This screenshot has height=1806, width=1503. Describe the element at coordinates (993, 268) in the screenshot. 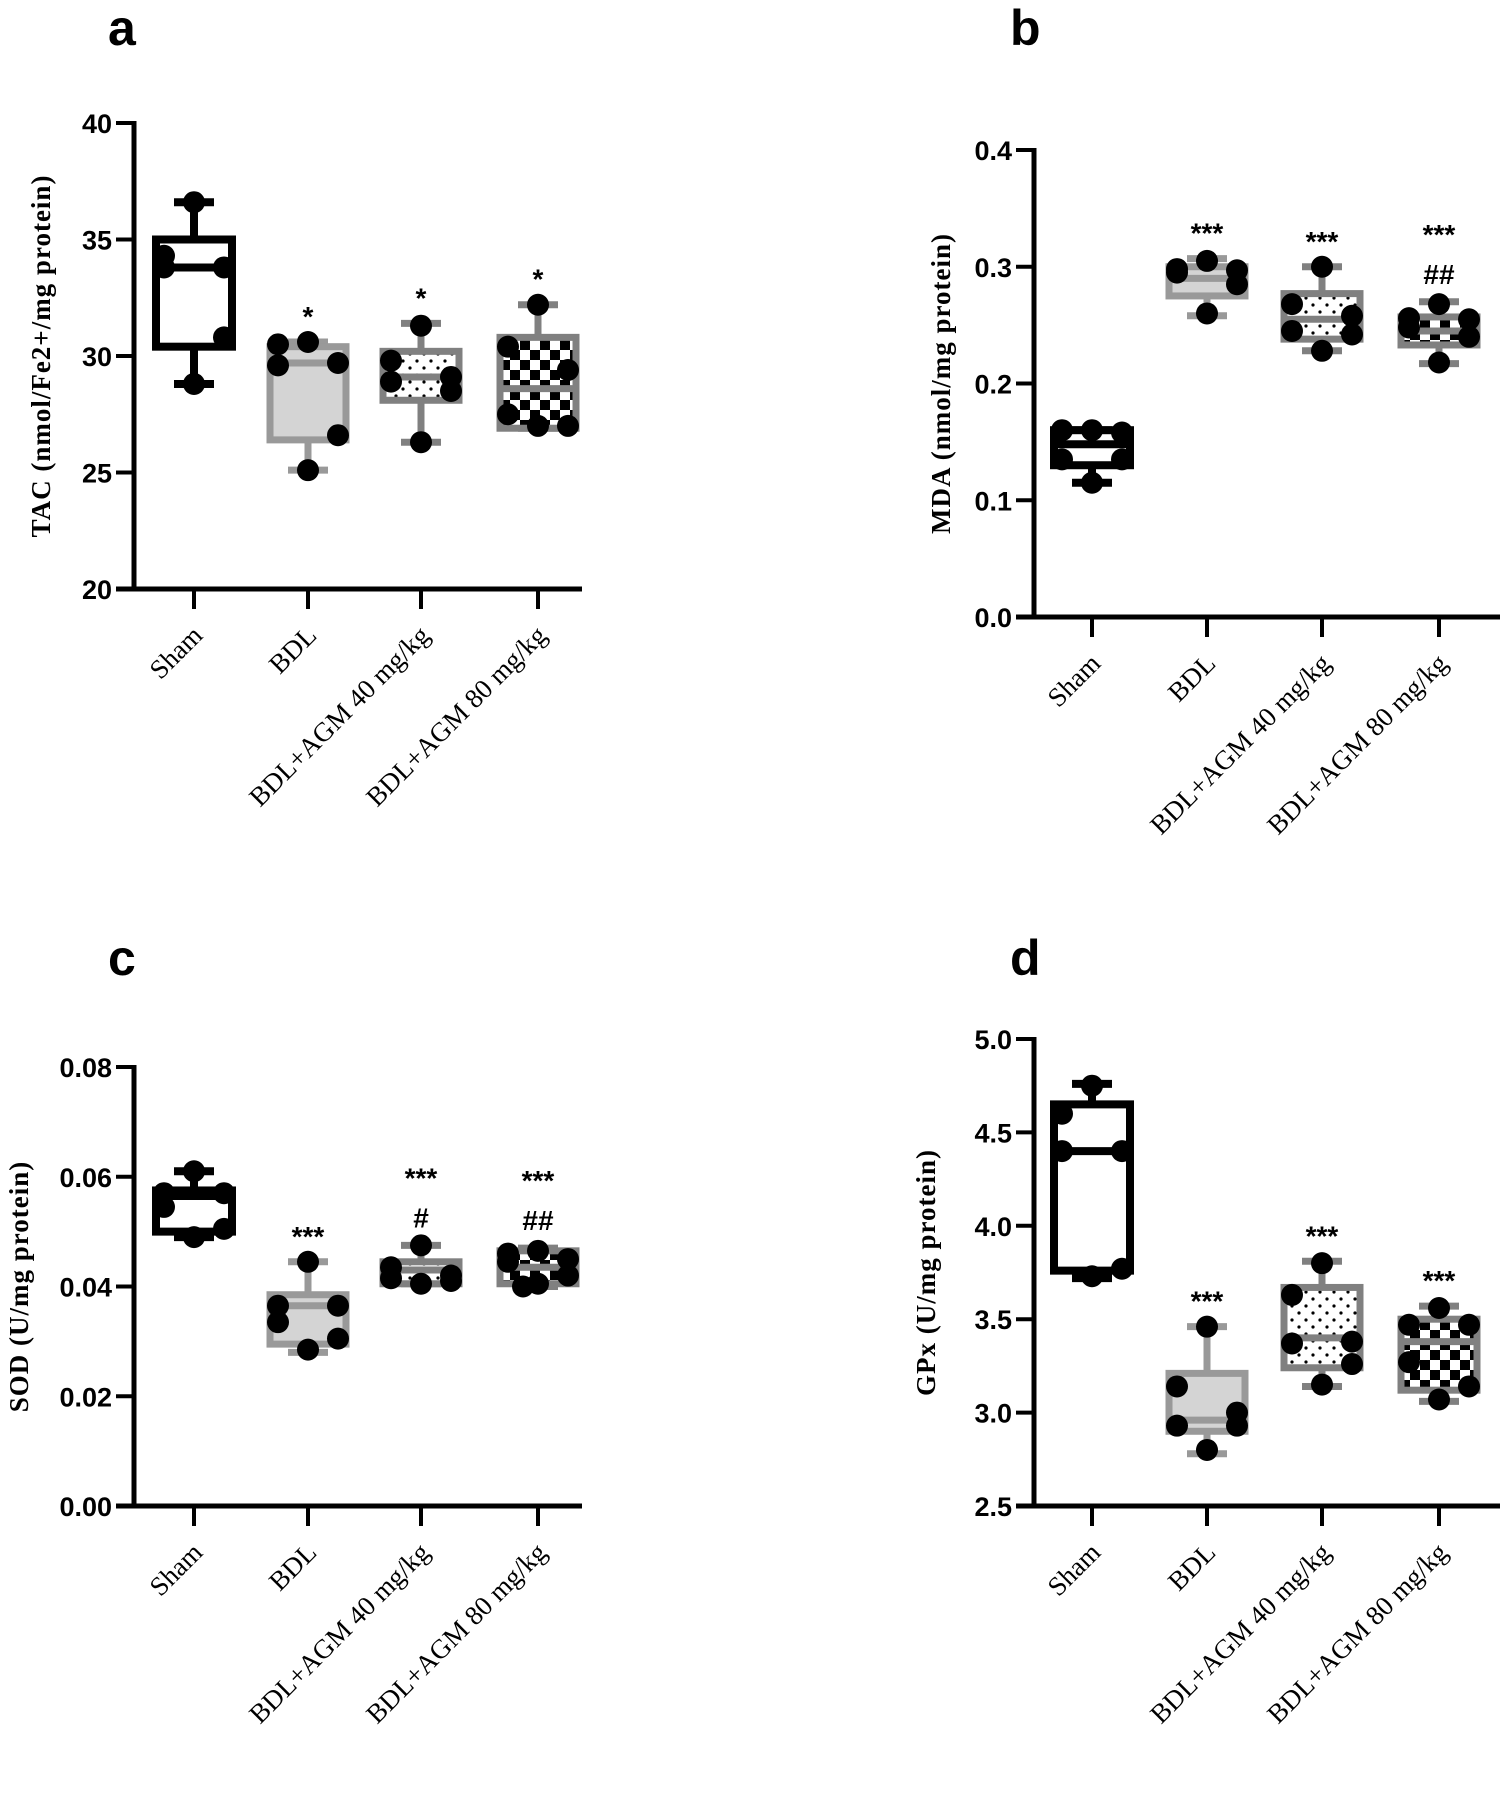

I see `y-tick-label: 0.3` at that location.